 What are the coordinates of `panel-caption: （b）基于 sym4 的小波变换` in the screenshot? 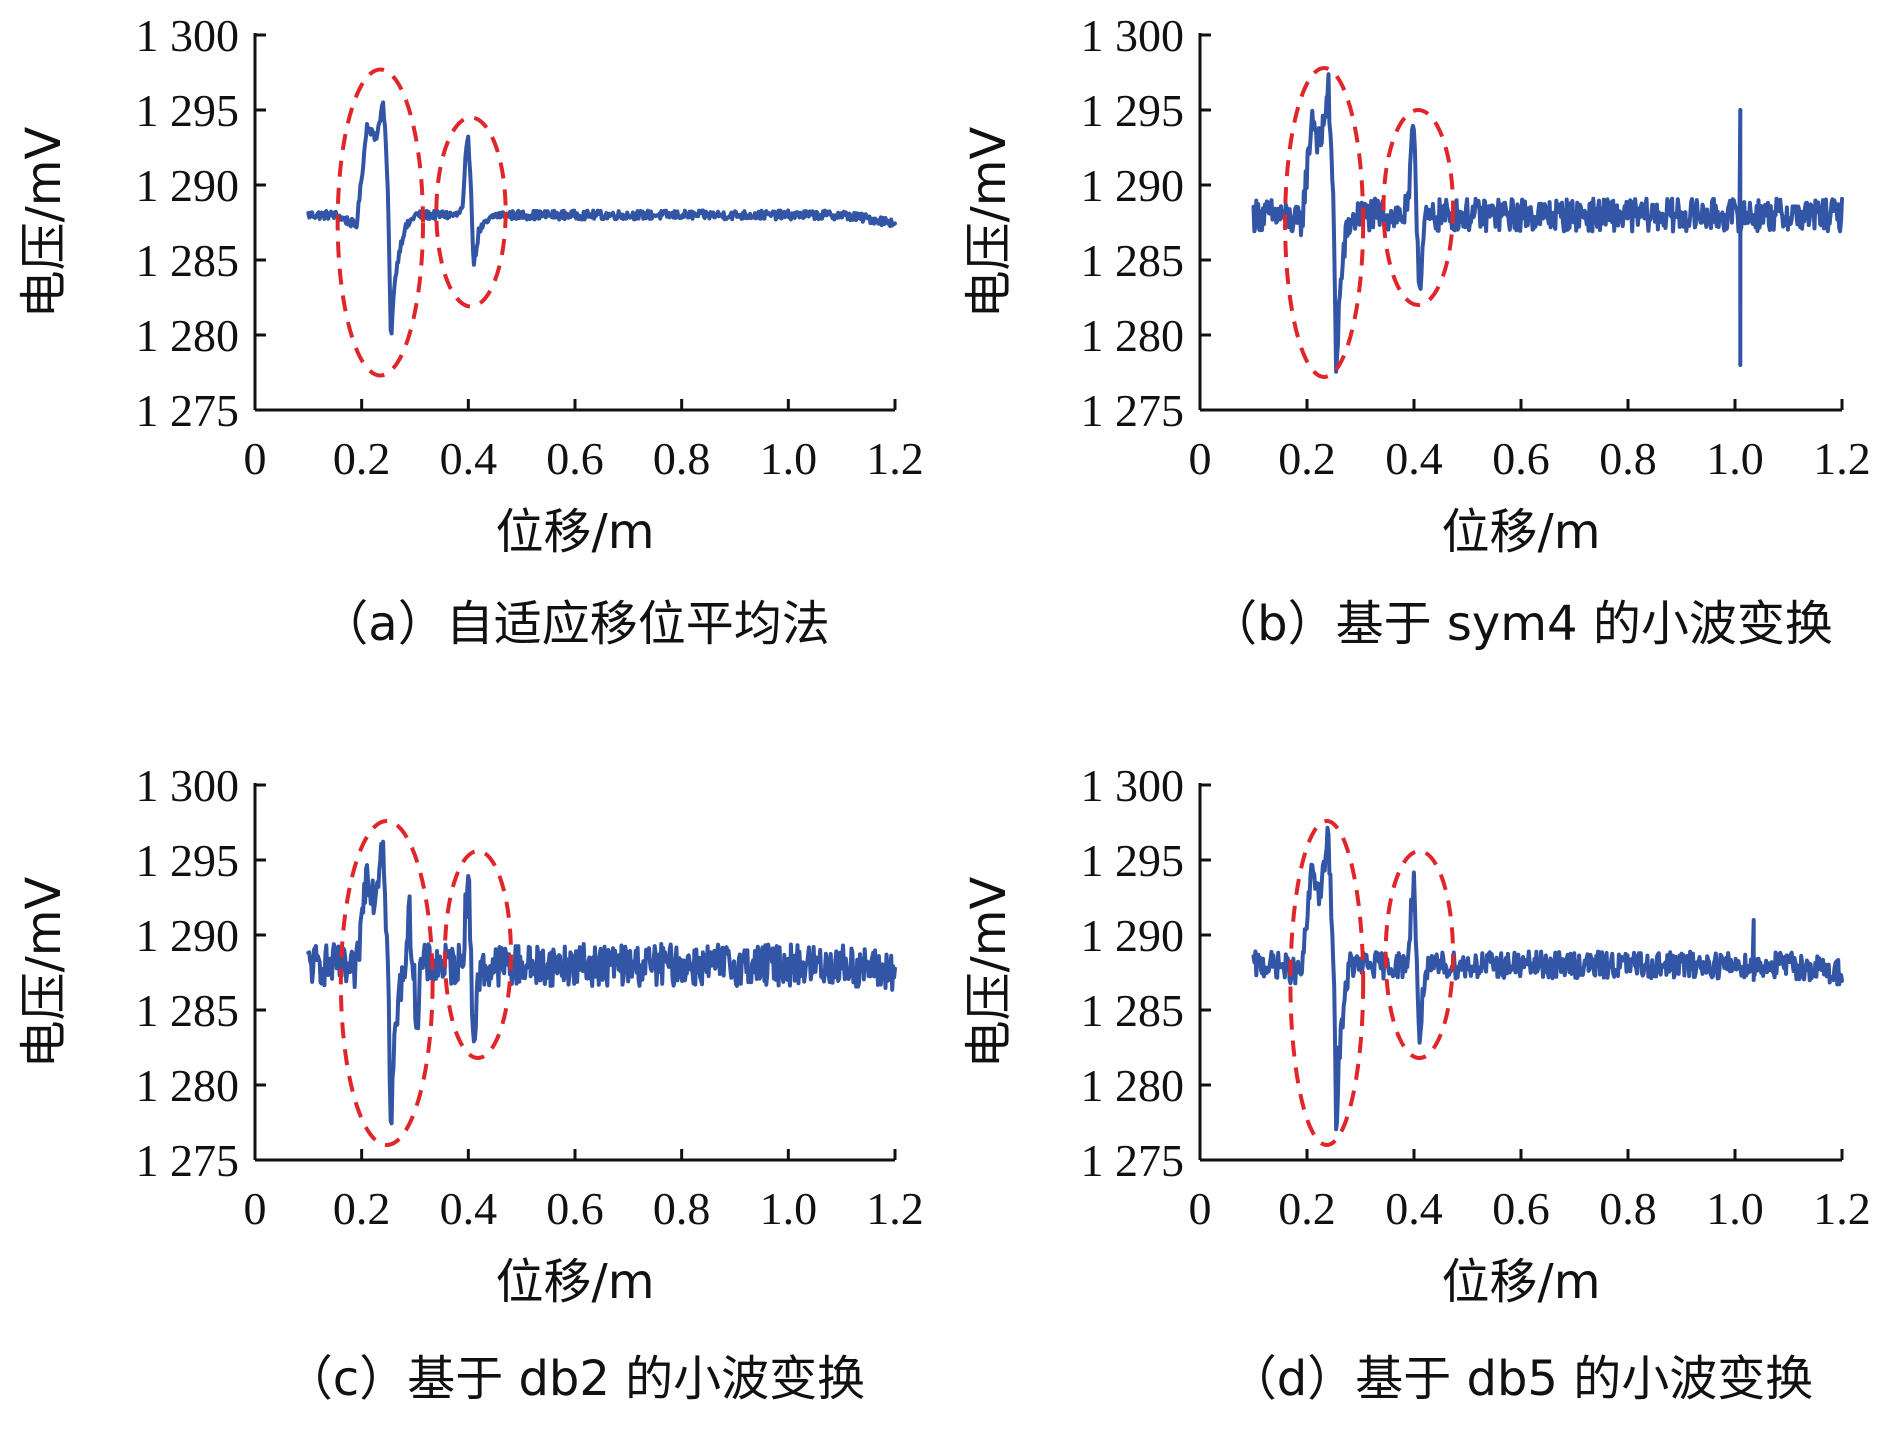 It's located at (1521, 624).